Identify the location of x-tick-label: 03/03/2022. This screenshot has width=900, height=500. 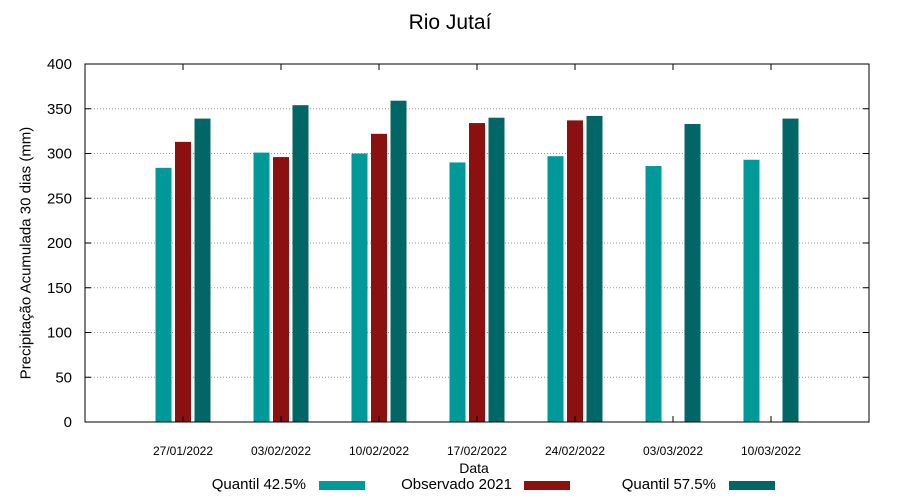
(673, 451).